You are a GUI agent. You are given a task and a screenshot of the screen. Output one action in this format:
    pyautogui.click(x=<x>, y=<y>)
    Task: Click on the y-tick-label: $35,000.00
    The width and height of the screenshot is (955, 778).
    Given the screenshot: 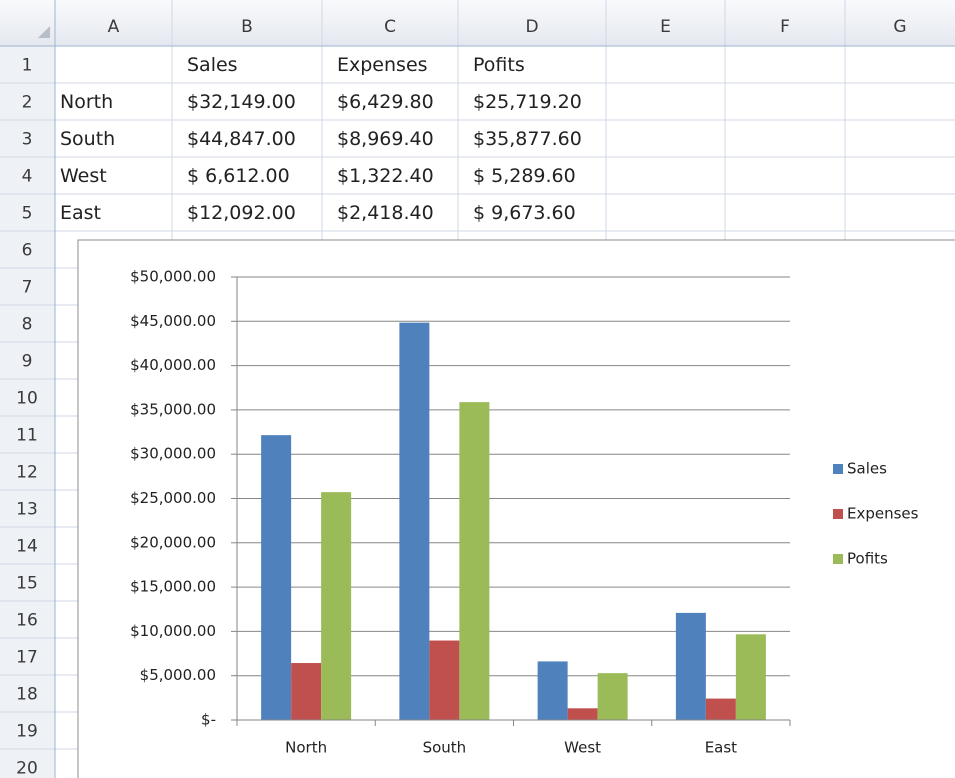 What is the action you would take?
    pyautogui.click(x=173, y=409)
    